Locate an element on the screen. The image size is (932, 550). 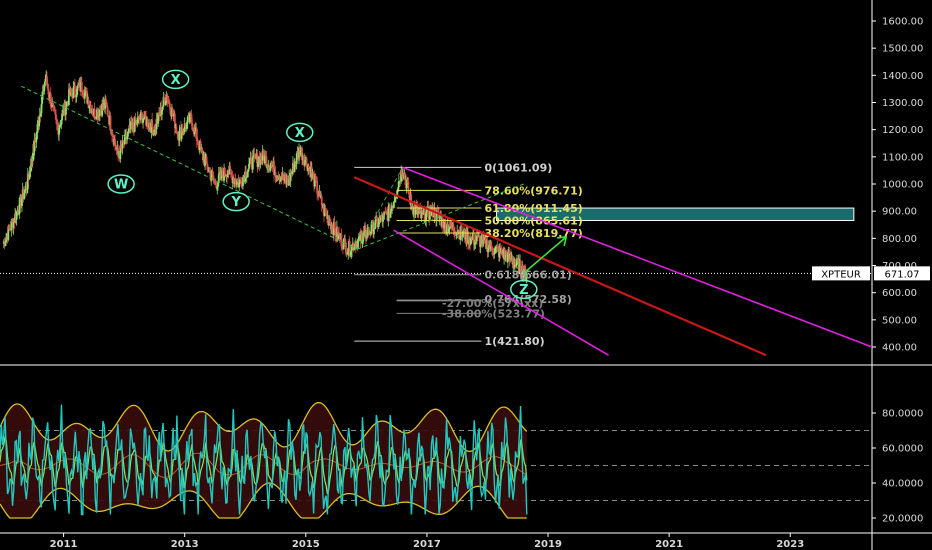
wave-label-circle is located at coordinates (236, 201).